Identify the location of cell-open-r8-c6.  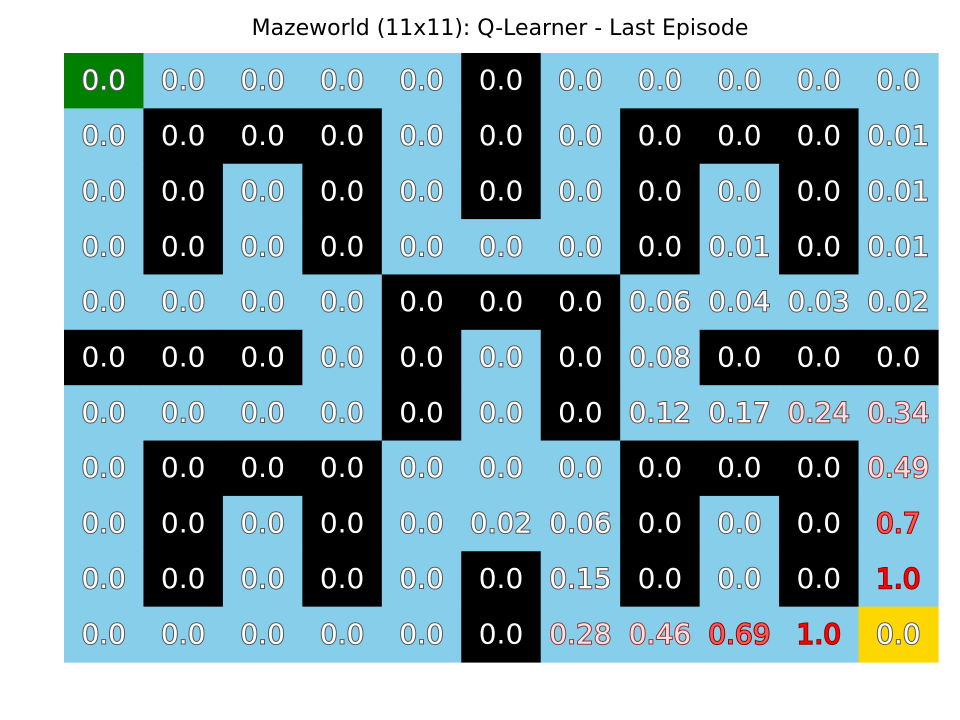
(580, 523).